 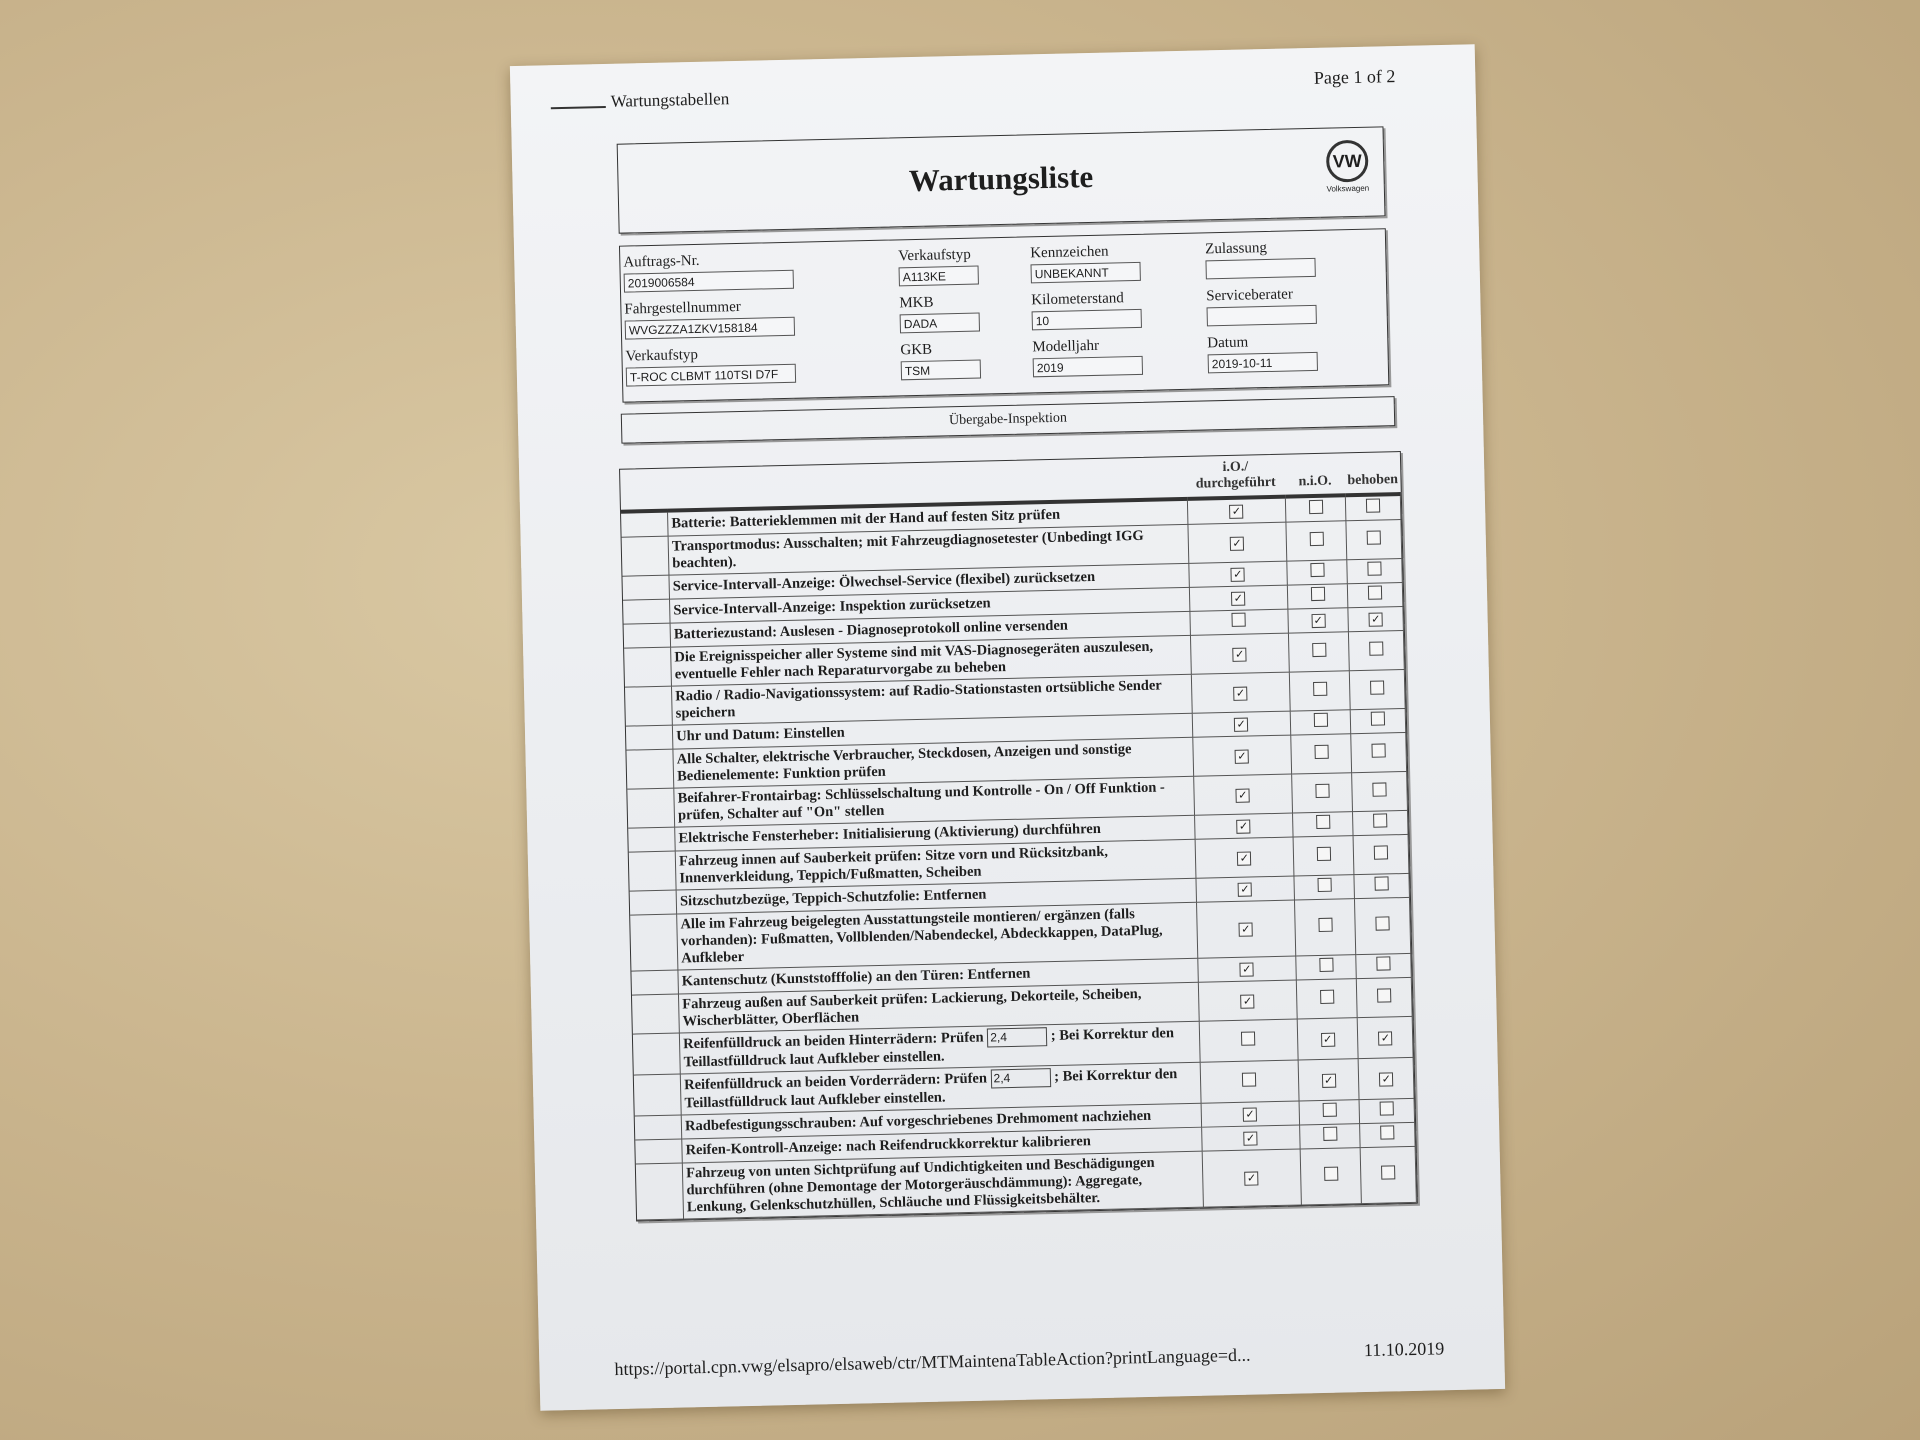 What do you see at coordinates (1085, 272) in the screenshot?
I see `field-value: UNBEKANNT` at bounding box center [1085, 272].